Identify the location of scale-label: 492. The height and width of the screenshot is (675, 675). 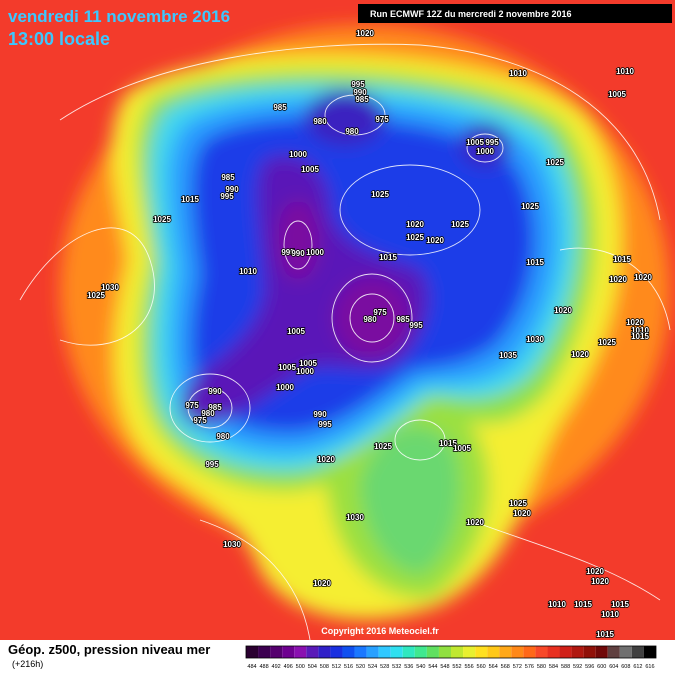
(276, 667).